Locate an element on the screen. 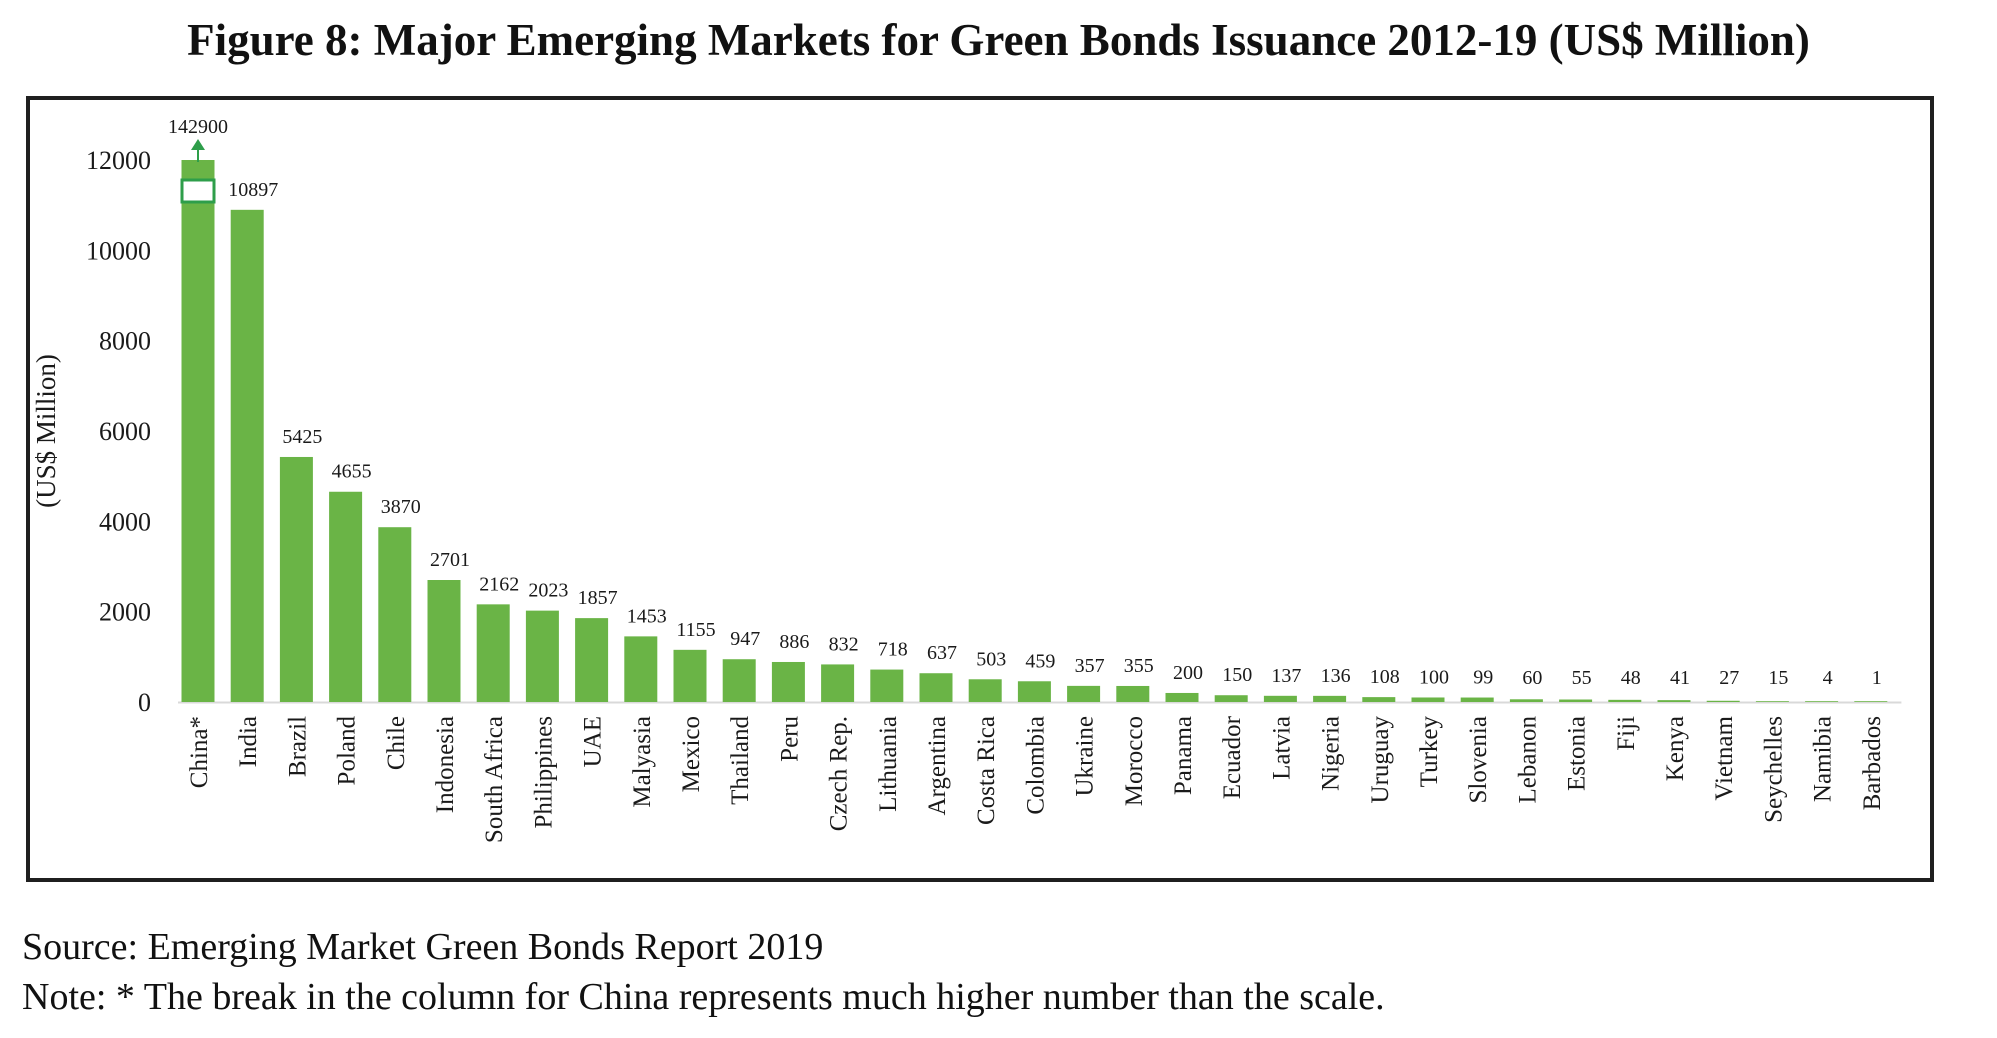  value-label: 357 is located at coordinates (1090, 666).